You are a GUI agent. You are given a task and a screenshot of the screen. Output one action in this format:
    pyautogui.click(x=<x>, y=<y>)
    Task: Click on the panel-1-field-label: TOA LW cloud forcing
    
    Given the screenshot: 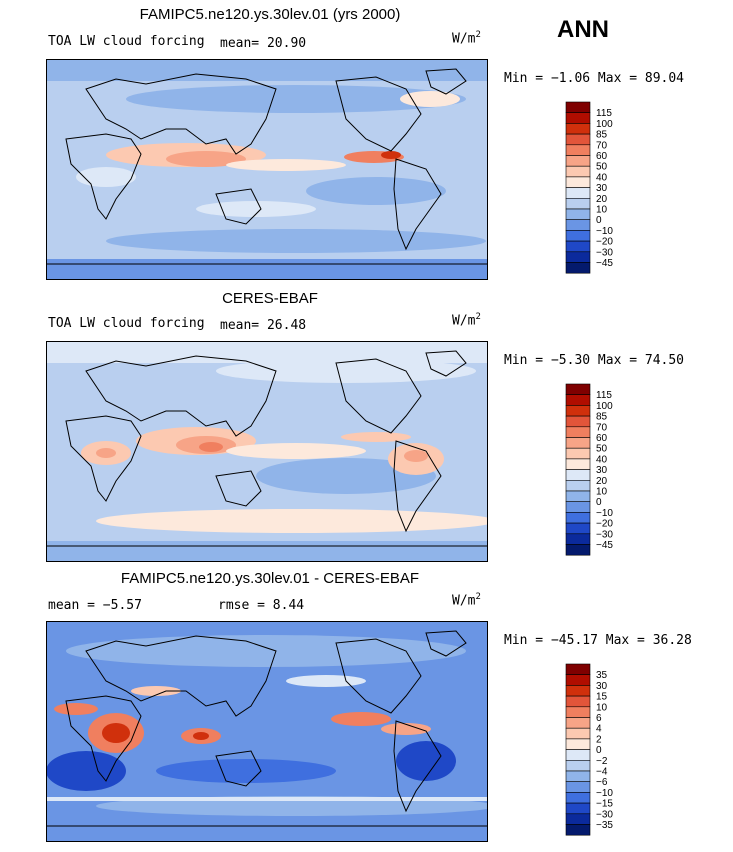 What is the action you would take?
    pyautogui.click(x=126, y=41)
    